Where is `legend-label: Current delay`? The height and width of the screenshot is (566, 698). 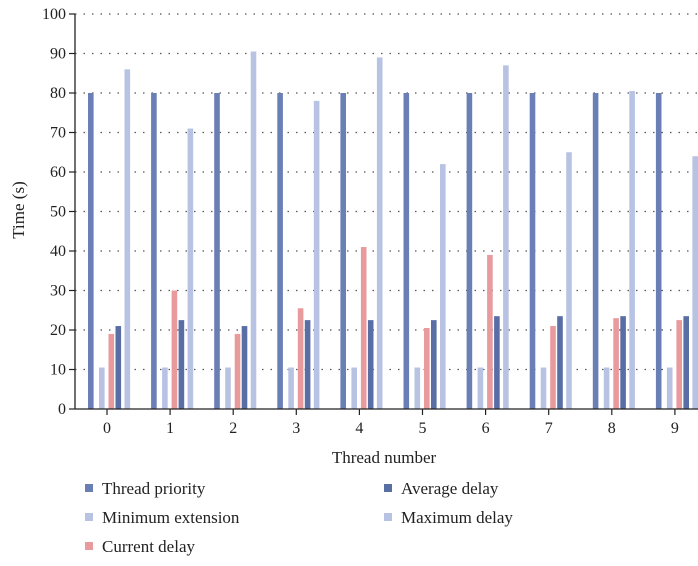 legend-label: Current delay is located at coordinates (148, 546).